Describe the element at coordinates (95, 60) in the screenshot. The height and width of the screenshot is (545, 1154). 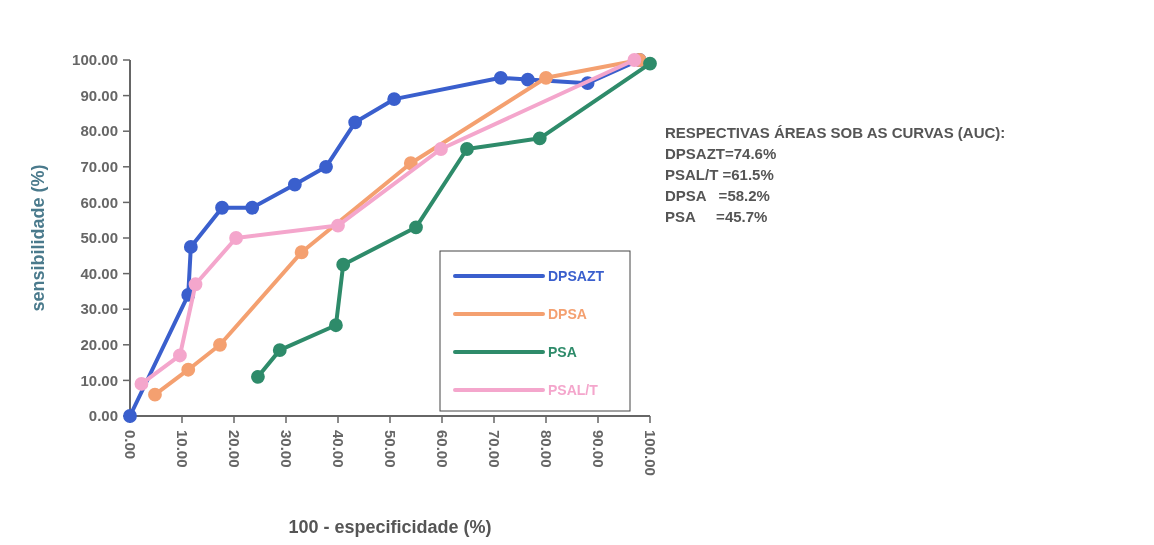
I see `y-tick-label: 100.00` at that location.